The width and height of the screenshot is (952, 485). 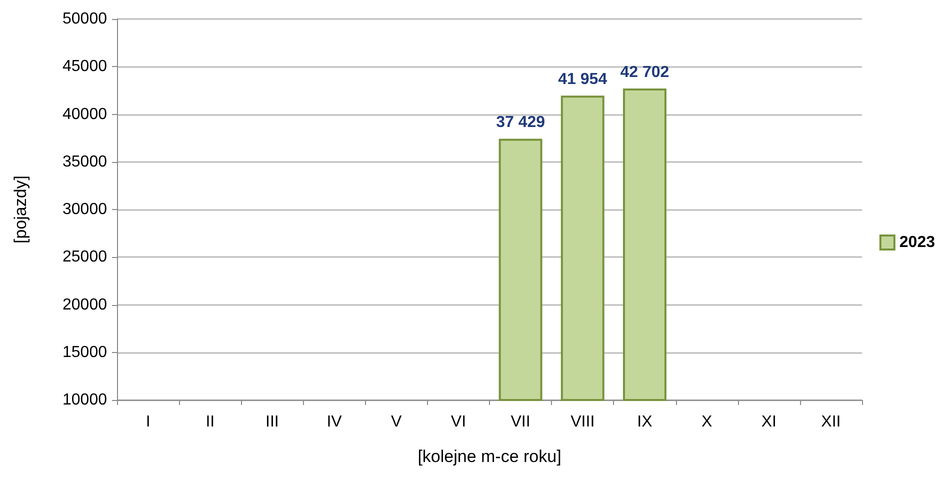 What do you see at coordinates (521, 123) in the screenshot?
I see `data-label: 37 429` at bounding box center [521, 123].